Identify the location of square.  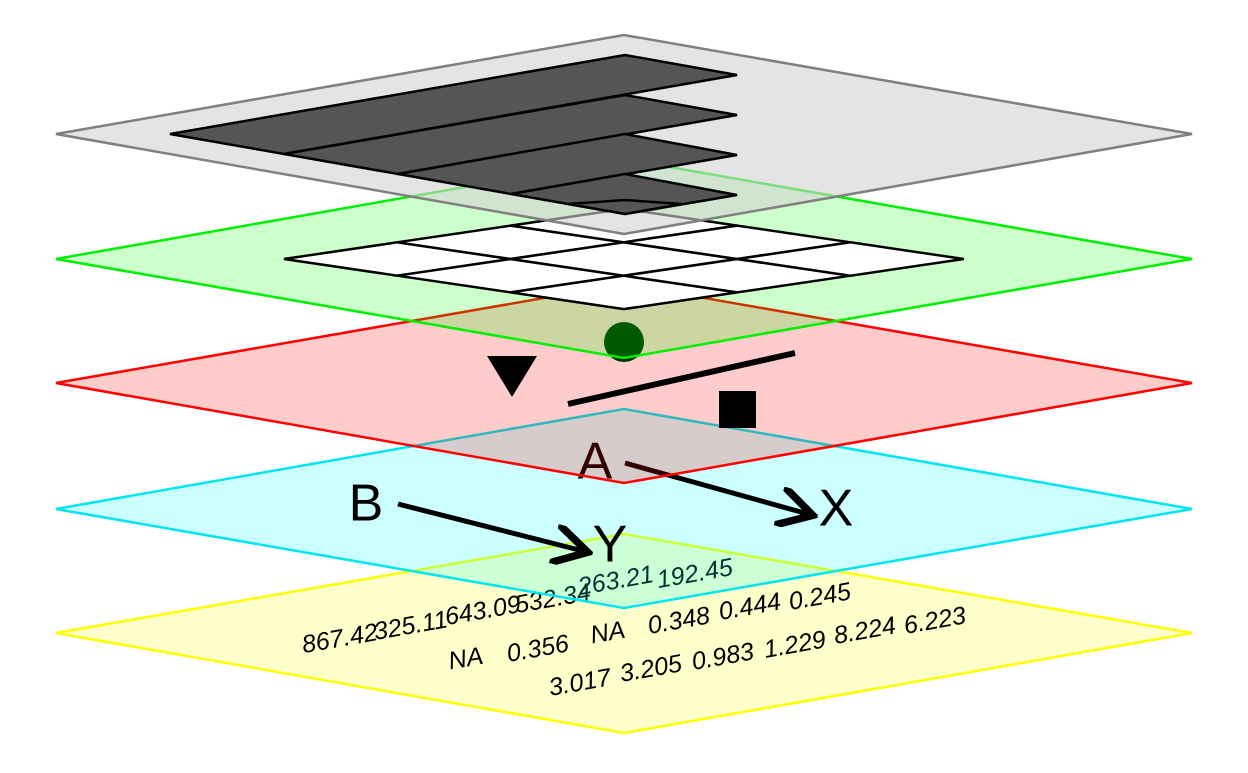
(737, 409).